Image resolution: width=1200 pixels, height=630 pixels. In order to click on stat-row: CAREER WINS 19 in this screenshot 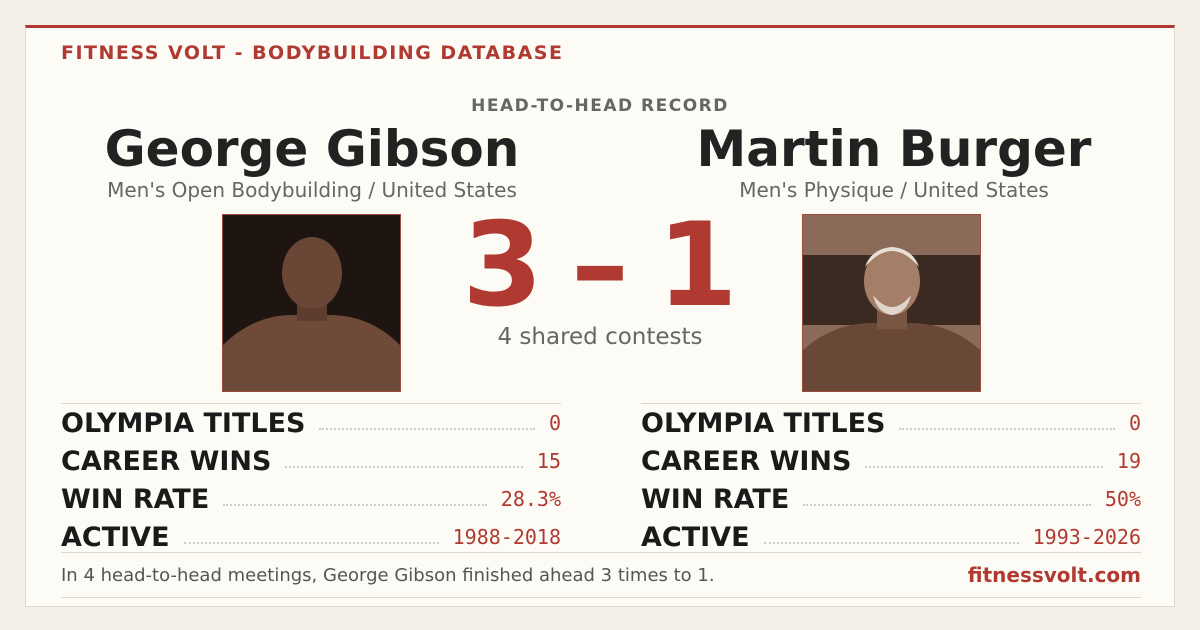, I will do `click(891, 461)`.